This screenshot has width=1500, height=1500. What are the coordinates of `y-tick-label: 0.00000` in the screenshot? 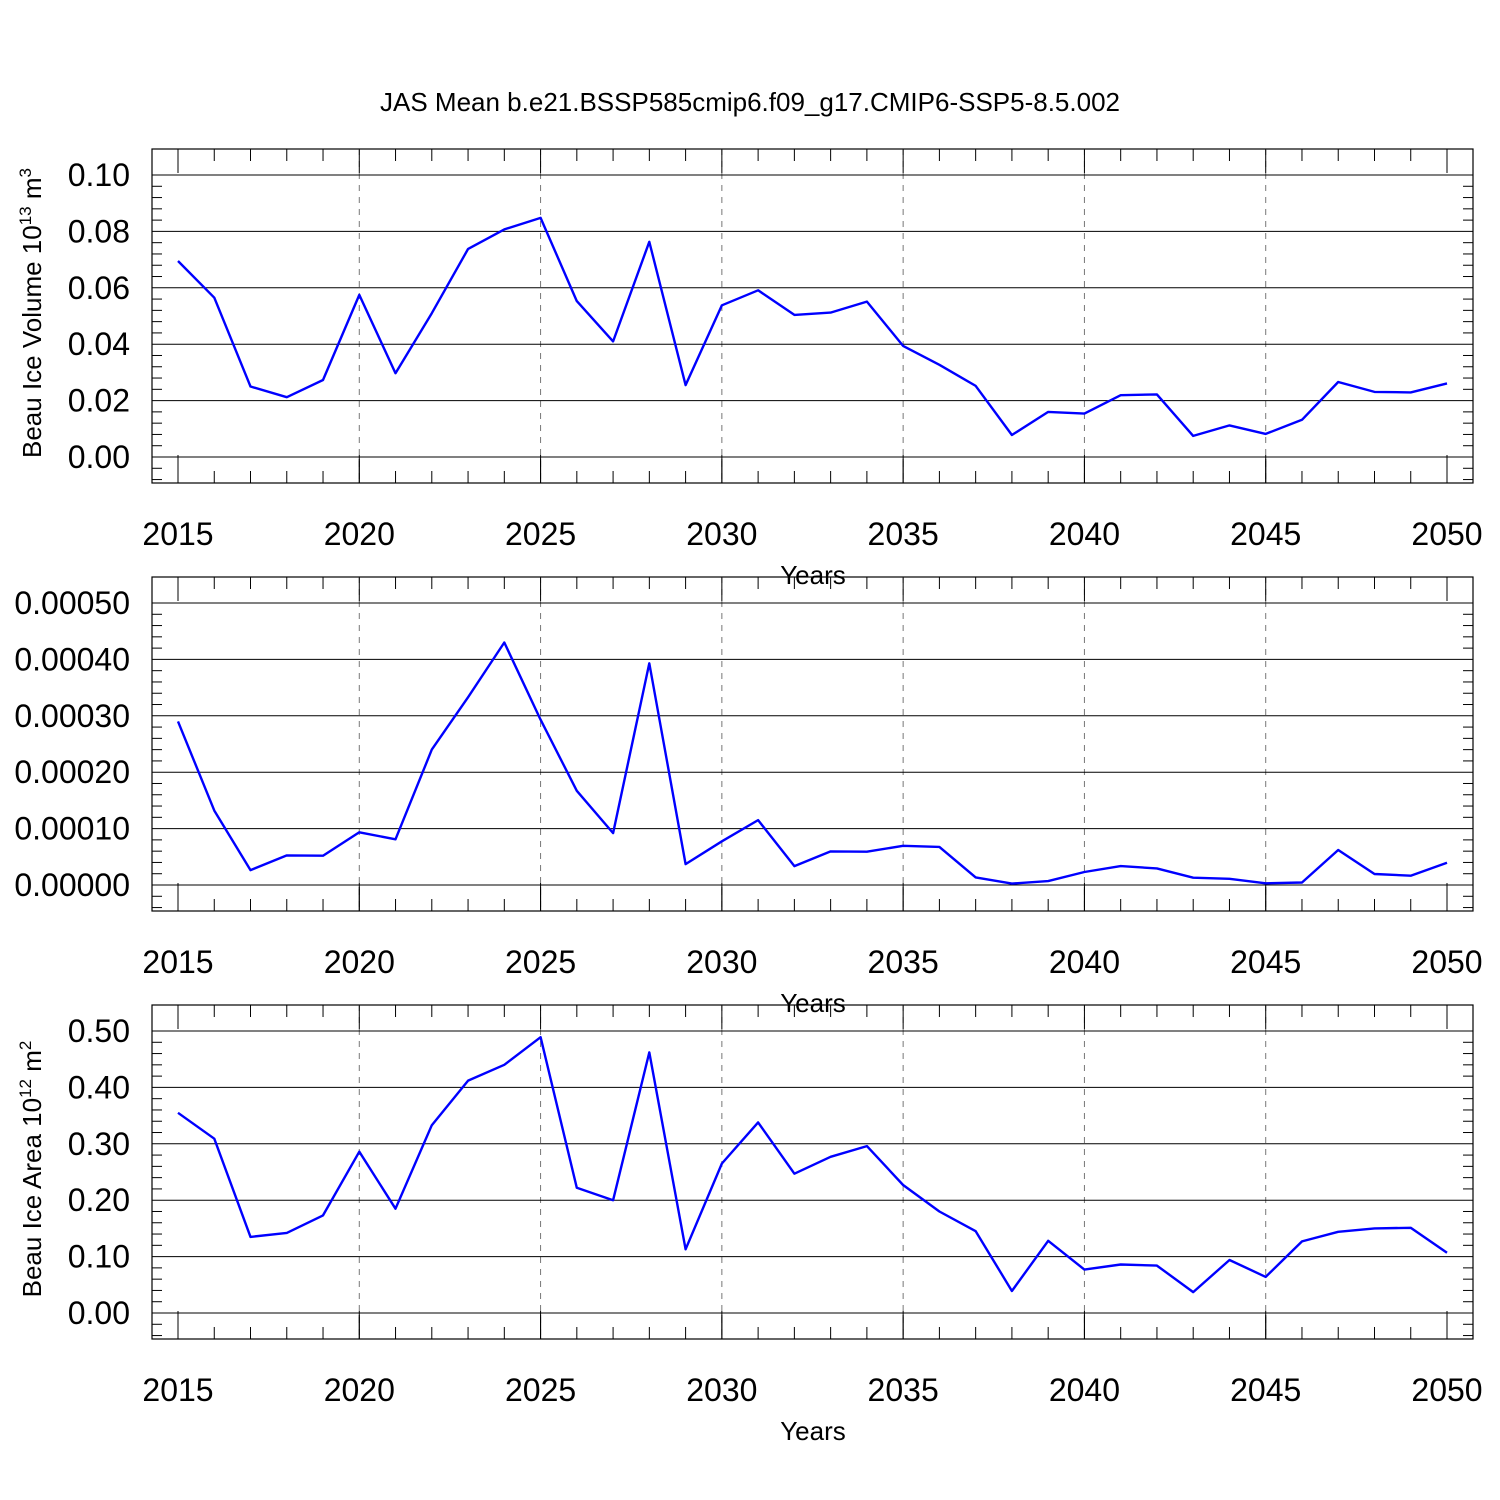 It's located at (72, 885).